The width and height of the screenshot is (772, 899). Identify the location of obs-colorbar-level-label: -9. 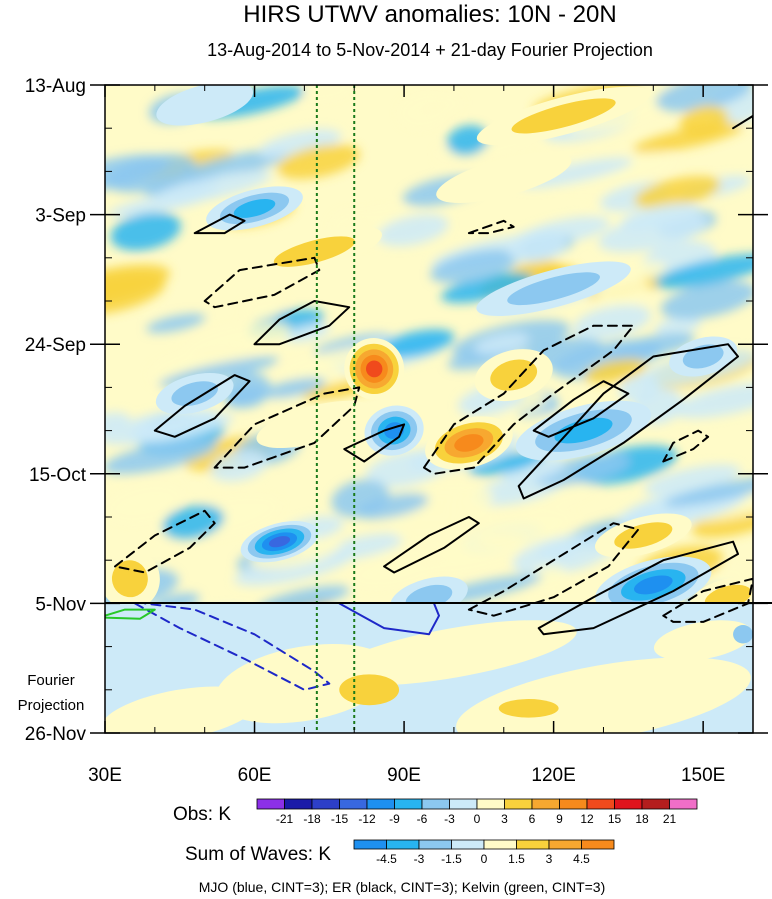
(394, 819).